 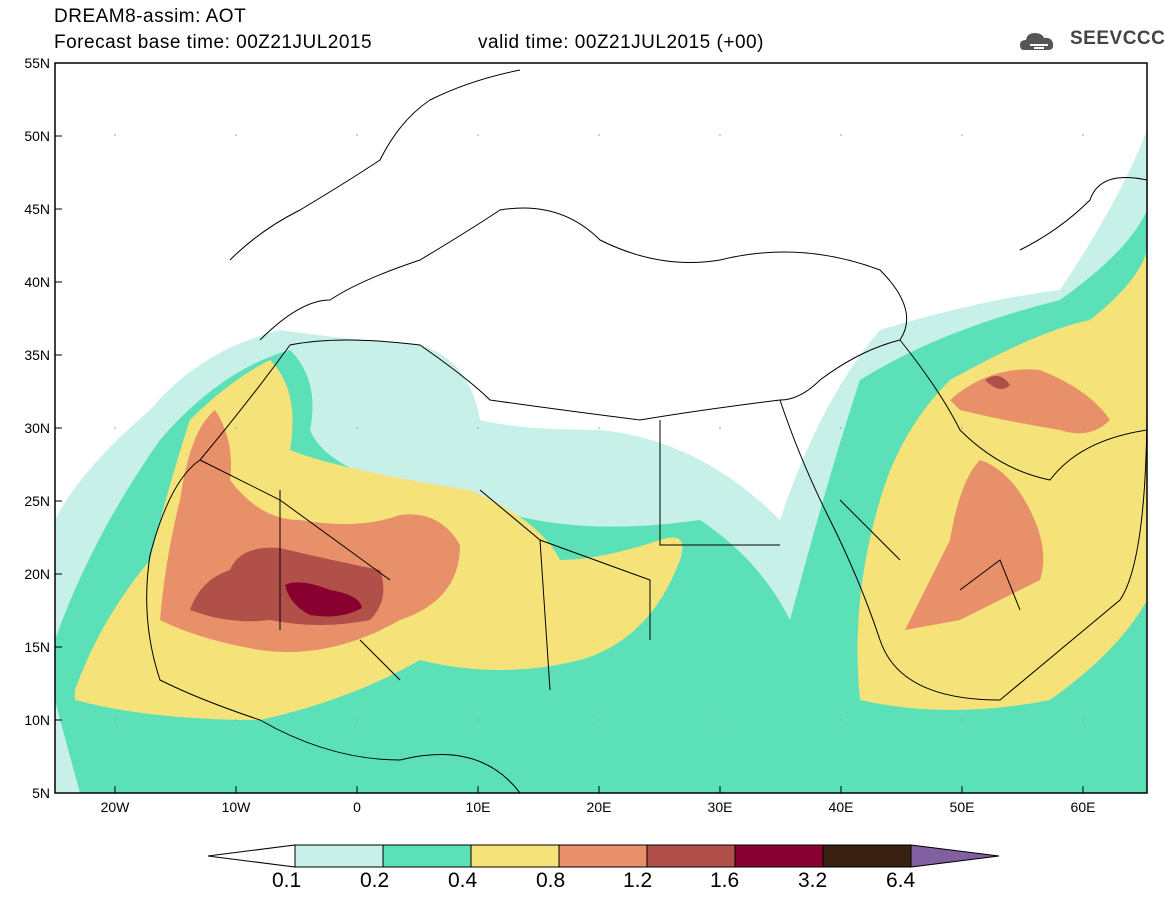 I want to click on valid-time: valid time: 00Z21JUL2015 (+00), so click(x=621, y=42).